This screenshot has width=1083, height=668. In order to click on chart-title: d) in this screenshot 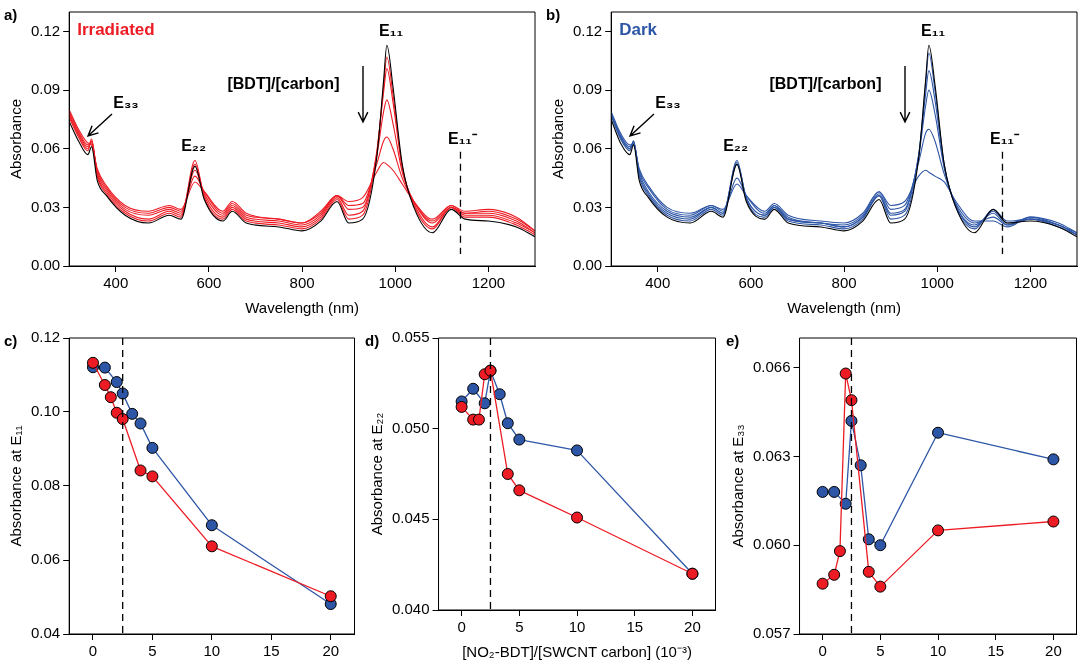, I will do `click(372, 340)`.